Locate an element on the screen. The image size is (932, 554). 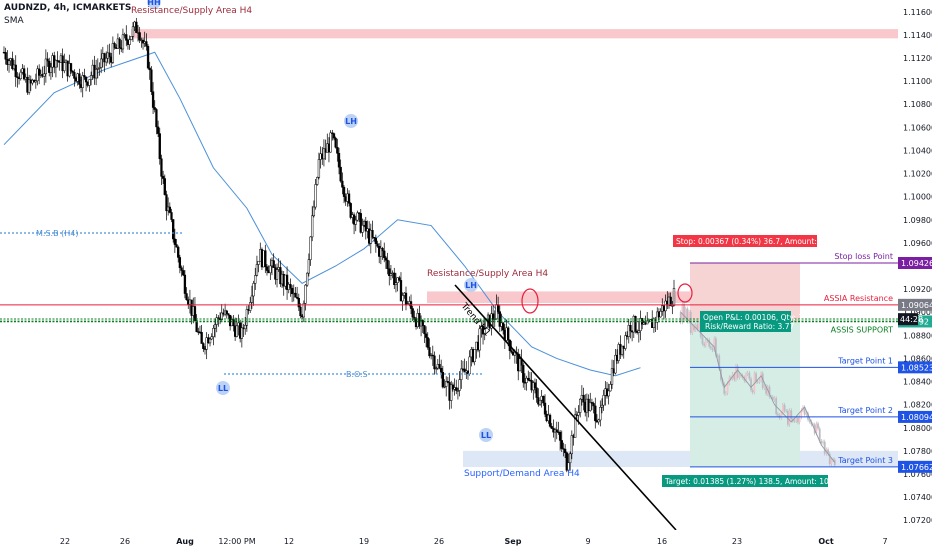
target-point-2-price-badge is located at coordinates (915, 416).